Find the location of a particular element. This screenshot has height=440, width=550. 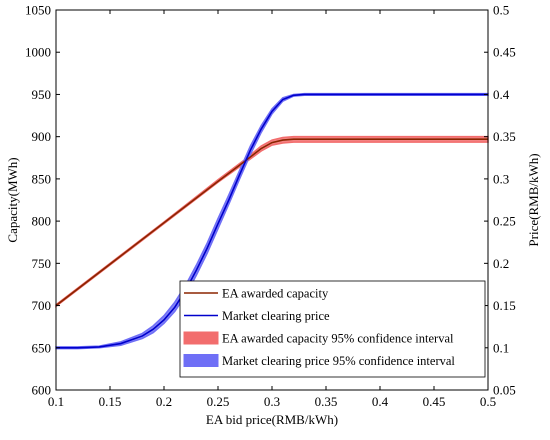

y-right-tick-label-8: 0.45 is located at coordinates (504, 52).